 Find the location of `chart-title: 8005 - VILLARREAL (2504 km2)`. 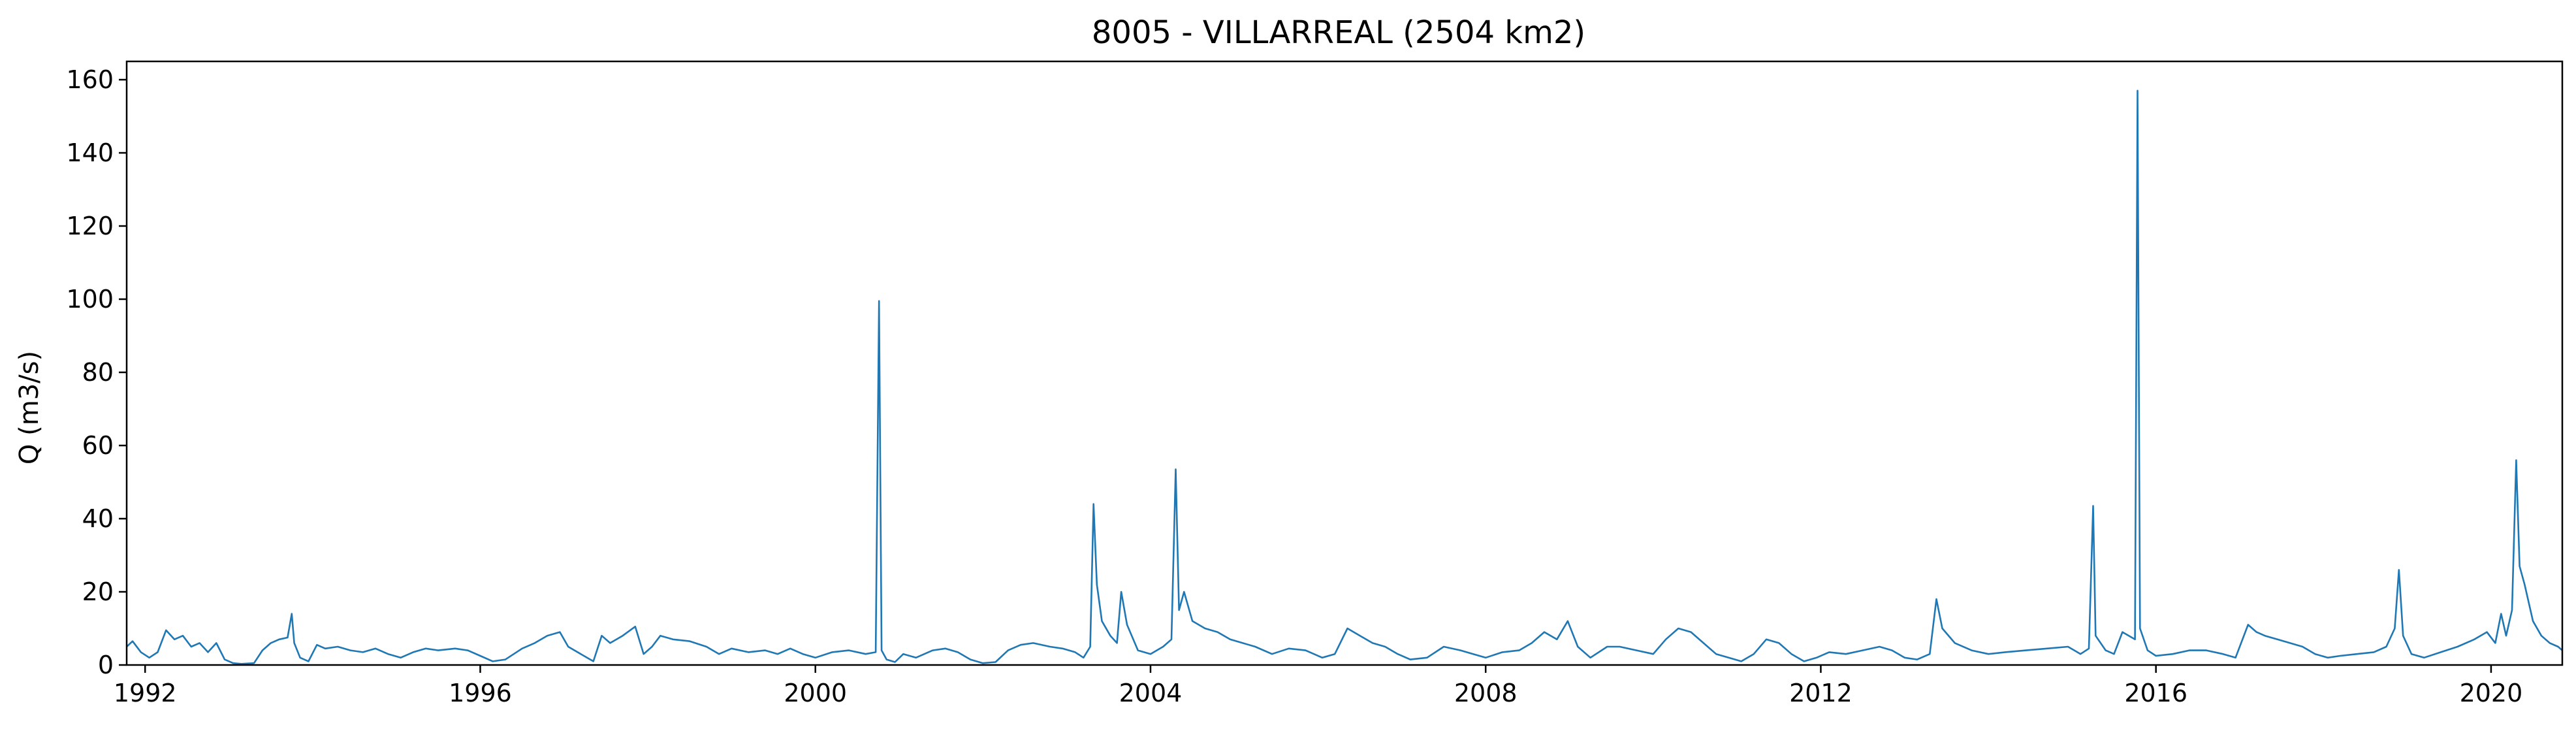

chart-title: 8005 - VILLARREAL (2504 km2) is located at coordinates (1339, 32).